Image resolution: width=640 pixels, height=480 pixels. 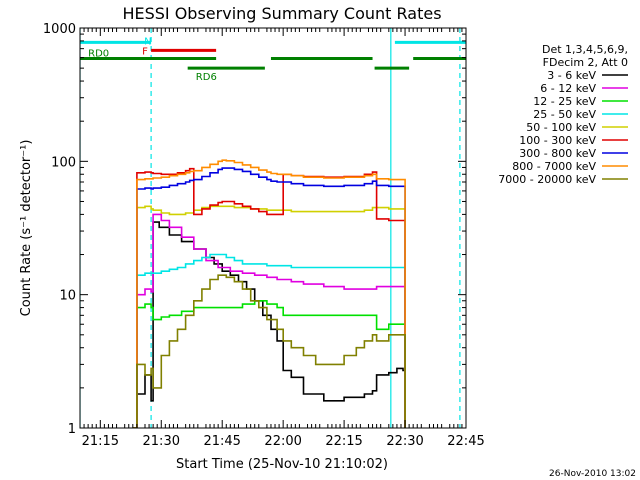 I want to click on legend-label-7: 800 - 7000 keV, so click(x=554, y=166).